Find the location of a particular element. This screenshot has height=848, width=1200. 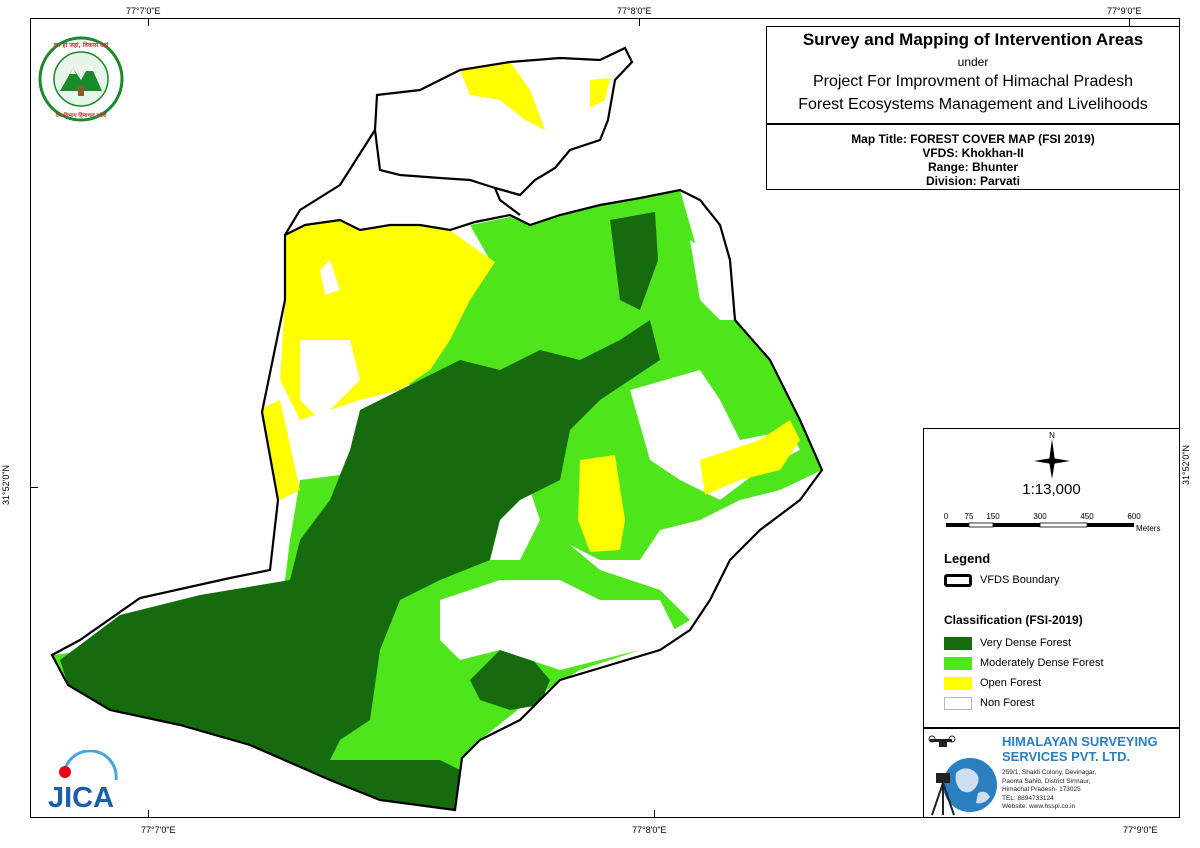

legend-label: Very Dense Forest is located at coordinates (1026, 643).